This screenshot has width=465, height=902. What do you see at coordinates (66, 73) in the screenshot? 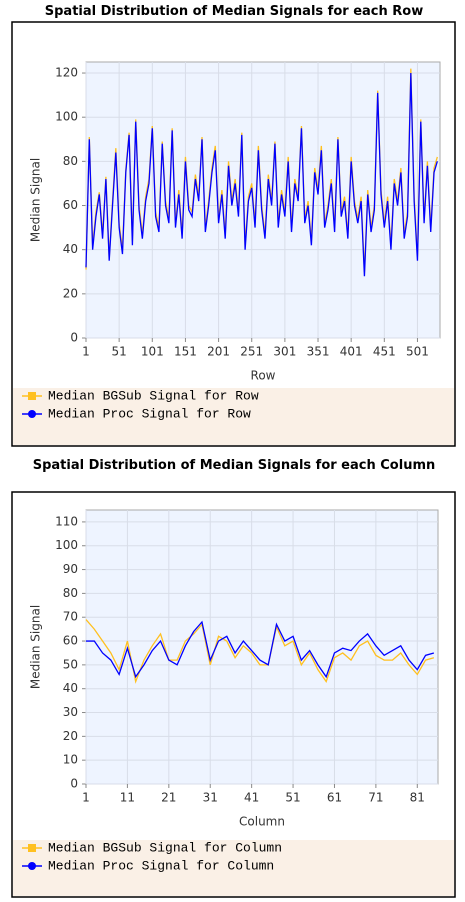
I see `y-tick-label: 120` at bounding box center [66, 73].